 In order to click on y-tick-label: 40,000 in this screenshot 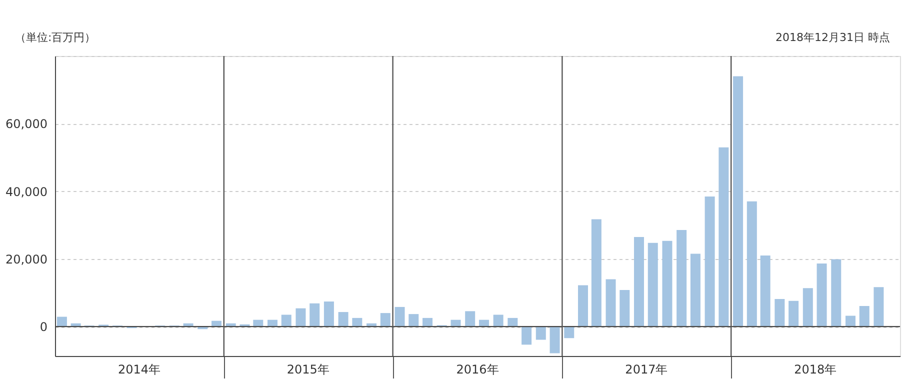, I will do `click(27, 191)`.